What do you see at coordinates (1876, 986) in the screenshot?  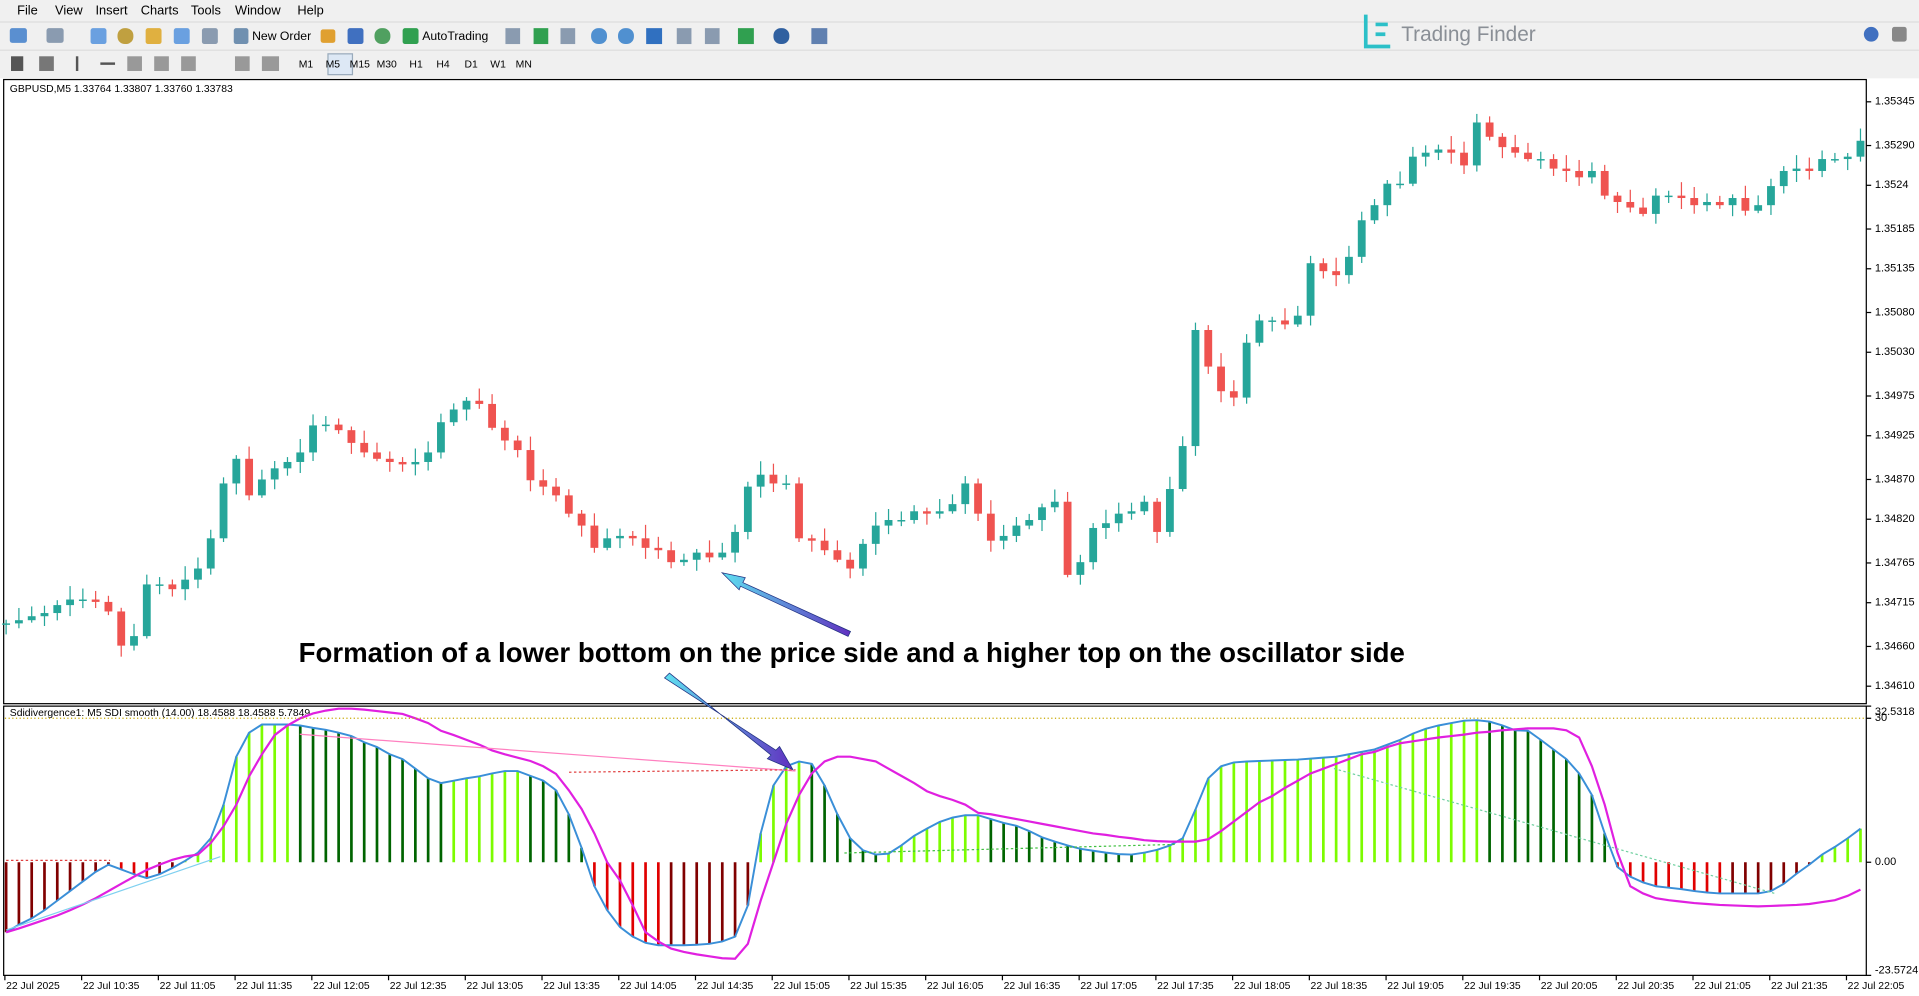 I see `x-tick-label: 22 Jul 22:05` at bounding box center [1876, 986].